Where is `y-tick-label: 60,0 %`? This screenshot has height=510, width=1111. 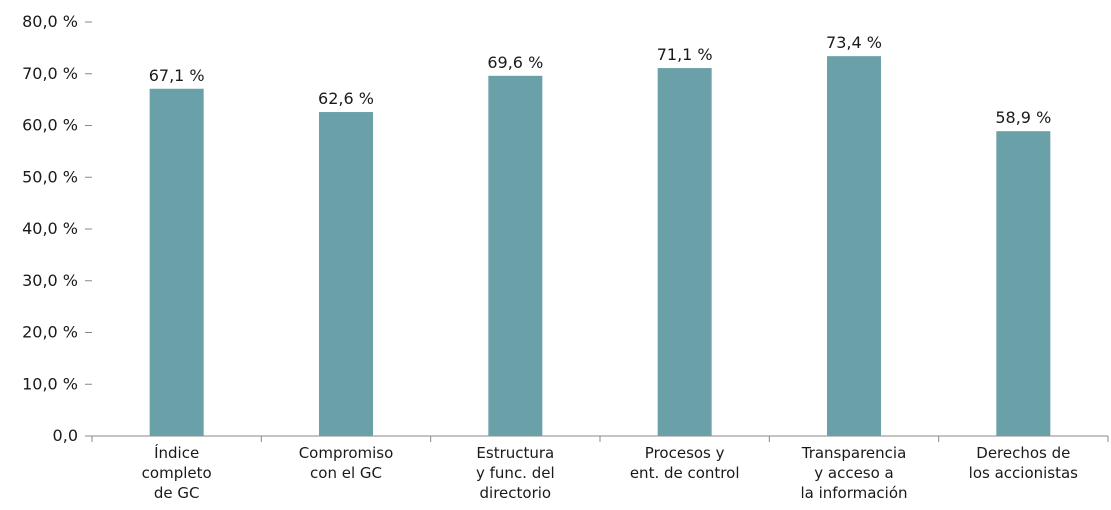
y-tick-label: 60,0 % is located at coordinates (50, 125).